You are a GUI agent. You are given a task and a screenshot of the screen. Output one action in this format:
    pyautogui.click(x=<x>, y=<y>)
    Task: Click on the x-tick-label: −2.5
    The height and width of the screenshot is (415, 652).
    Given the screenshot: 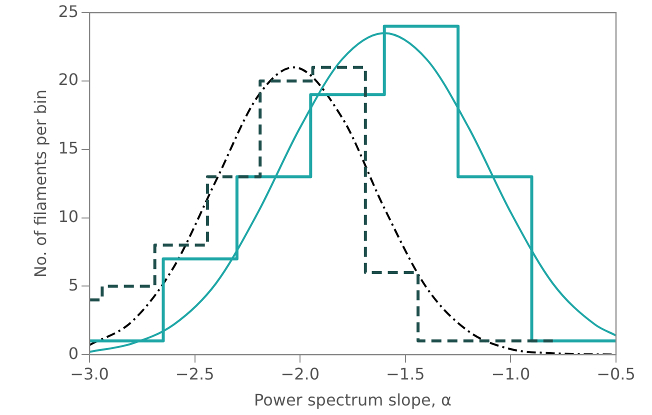 What is the action you would take?
    pyautogui.click(x=194, y=374)
    